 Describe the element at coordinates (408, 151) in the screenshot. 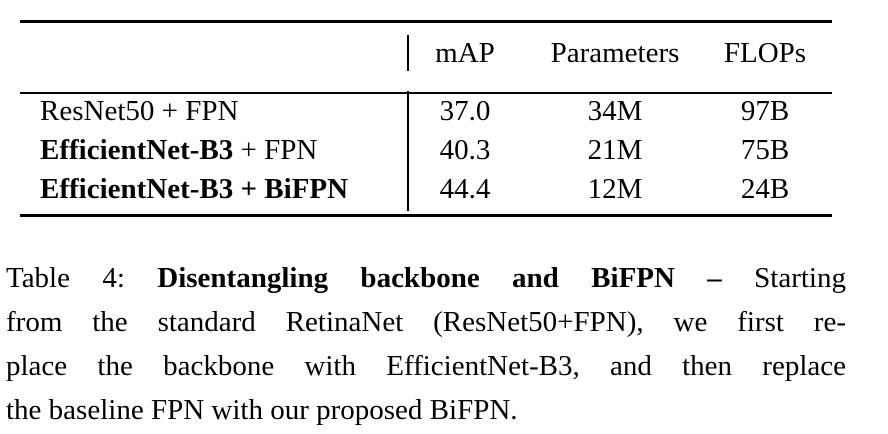

I see `body-column-divider` at that location.